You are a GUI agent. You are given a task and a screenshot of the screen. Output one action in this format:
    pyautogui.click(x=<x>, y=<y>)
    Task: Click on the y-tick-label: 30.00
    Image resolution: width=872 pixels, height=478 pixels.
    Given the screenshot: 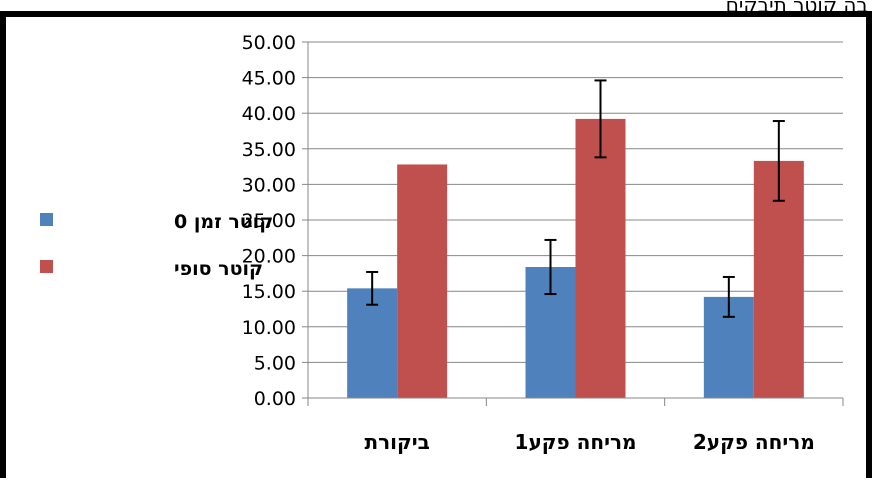 What is the action you would take?
    pyautogui.click(x=269, y=185)
    